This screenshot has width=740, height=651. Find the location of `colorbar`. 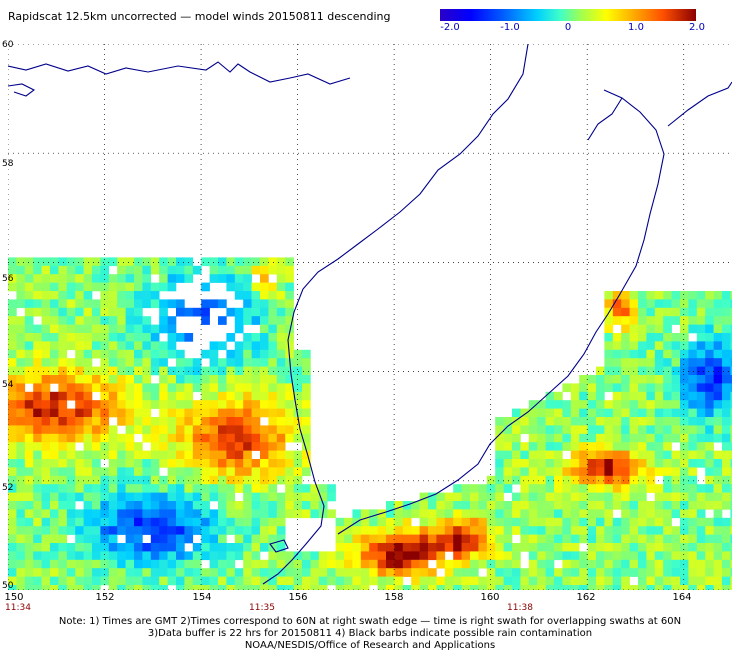

colorbar is located at coordinates (568, 15).